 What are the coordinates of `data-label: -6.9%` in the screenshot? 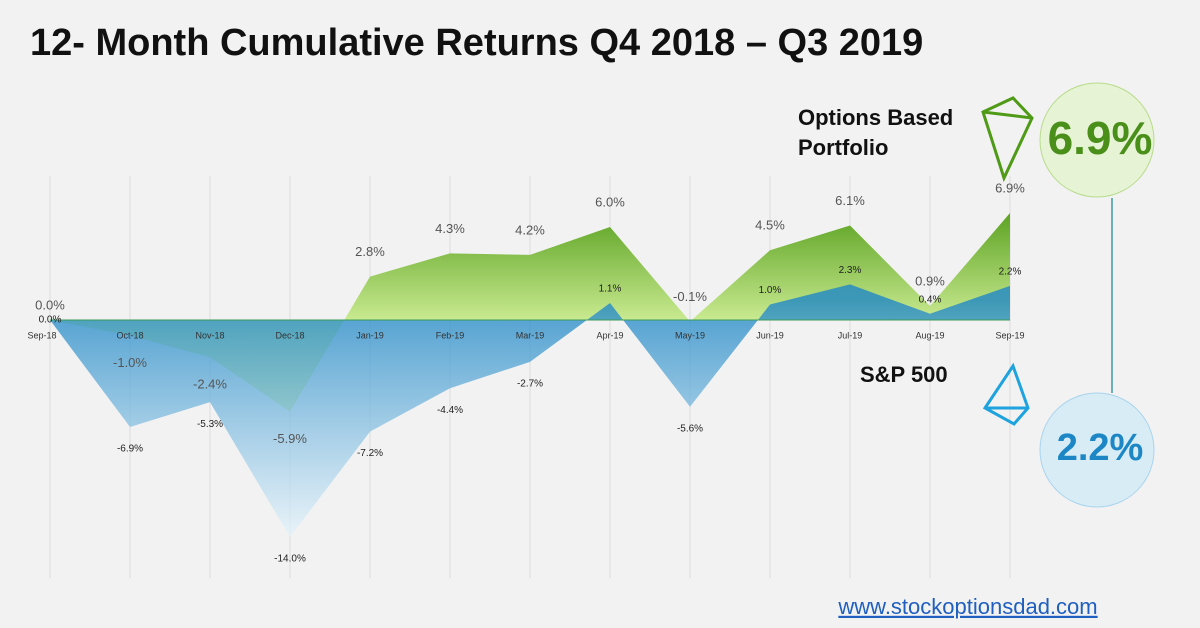 It's located at (130, 449).